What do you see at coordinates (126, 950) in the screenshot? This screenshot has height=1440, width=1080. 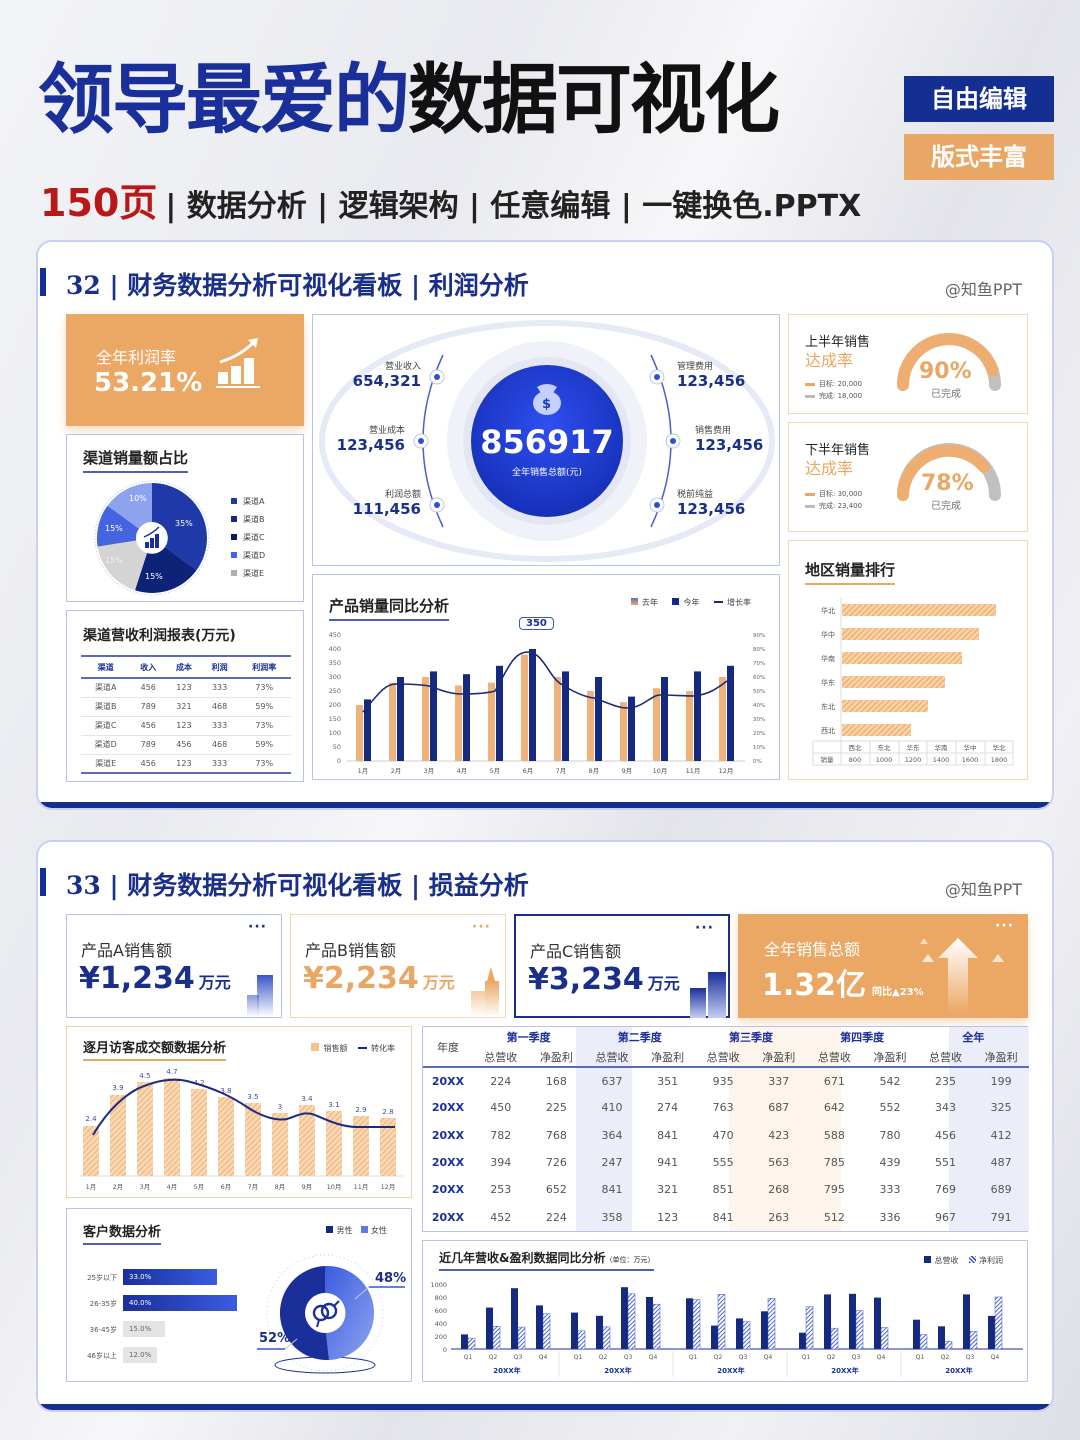 I see `kpi-label: 产品A销售额` at bounding box center [126, 950].